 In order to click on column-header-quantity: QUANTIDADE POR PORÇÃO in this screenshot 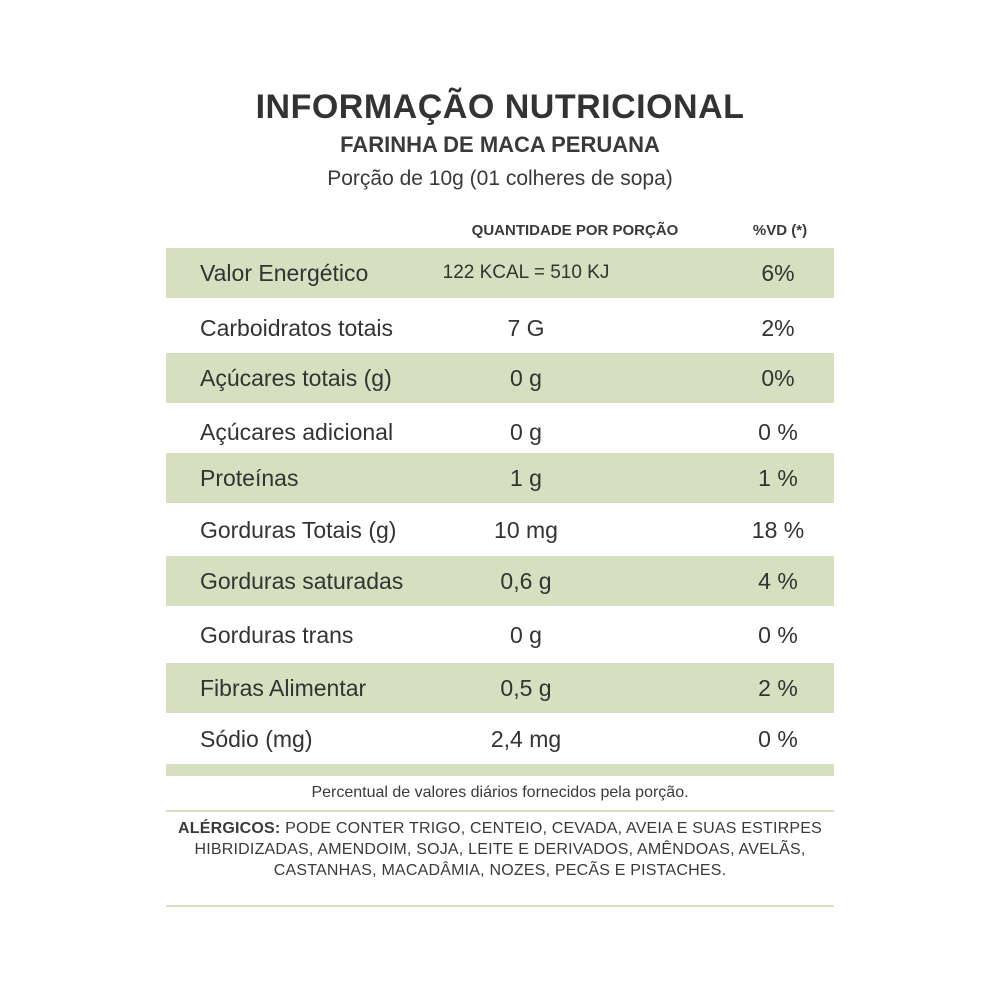, I will do `click(575, 230)`.